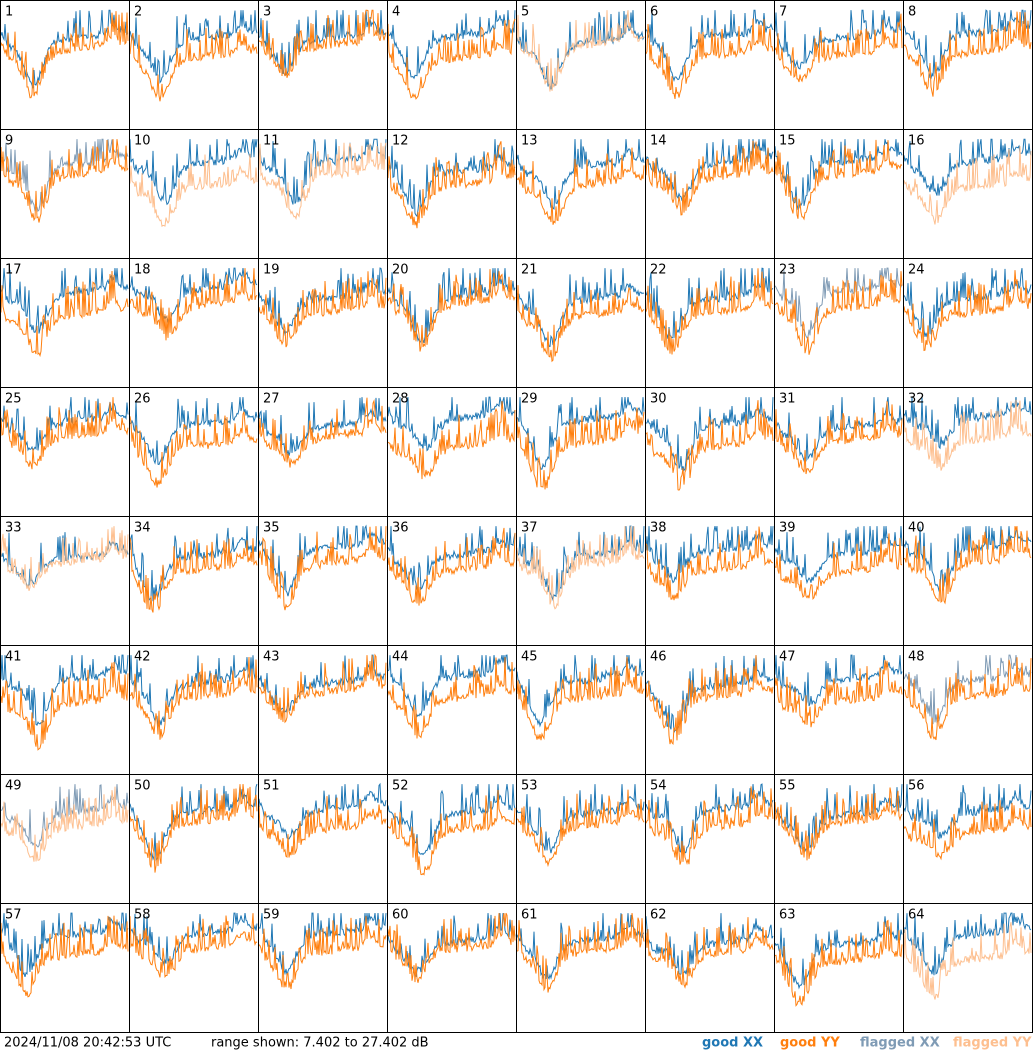 The image size is (1033, 1057). I want to click on panel-label: 51, so click(271, 786).